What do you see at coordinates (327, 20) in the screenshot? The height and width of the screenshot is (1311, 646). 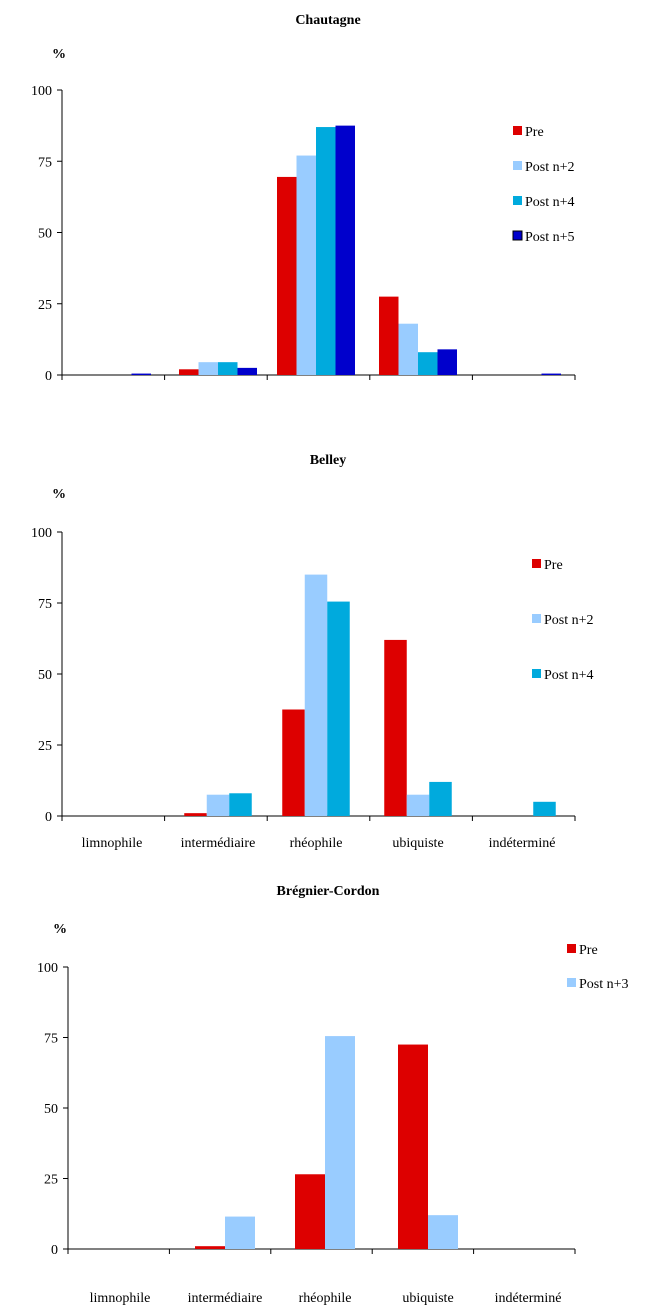 I see `chart-title: Chautagne` at bounding box center [327, 20].